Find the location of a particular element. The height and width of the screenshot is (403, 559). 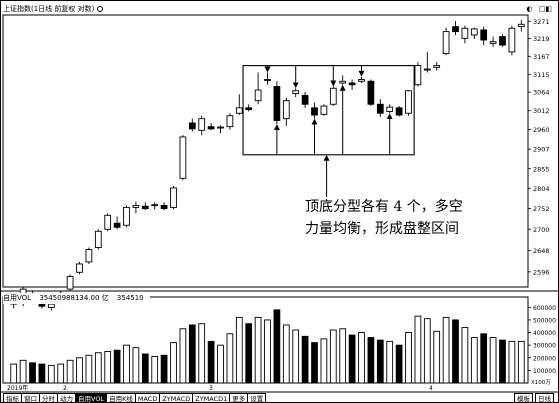

tab-2: 分时 is located at coordinates (49, 398).